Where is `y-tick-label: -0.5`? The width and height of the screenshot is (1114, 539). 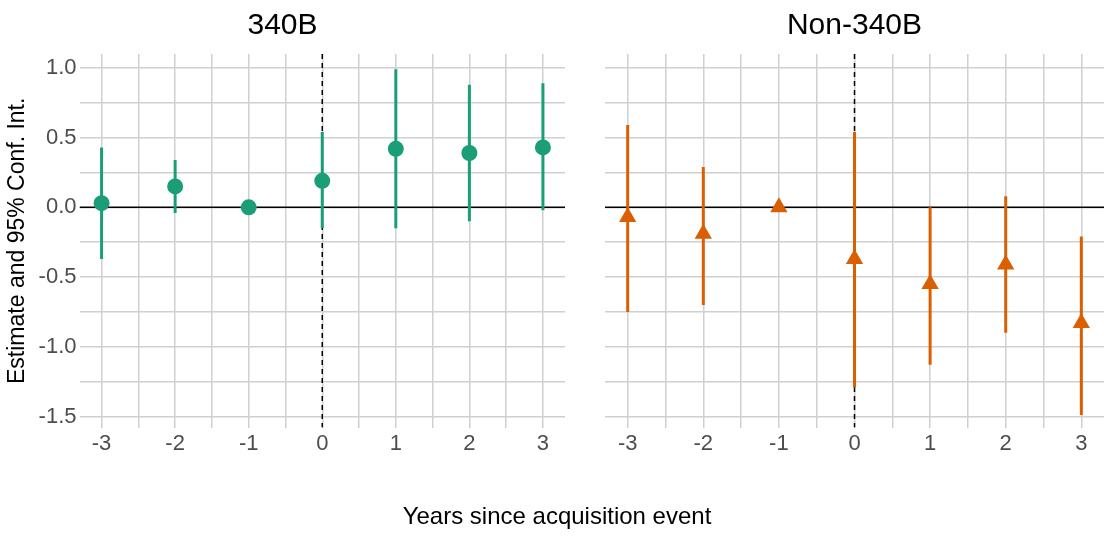
y-tick-label: -0.5 is located at coordinates (57, 276).